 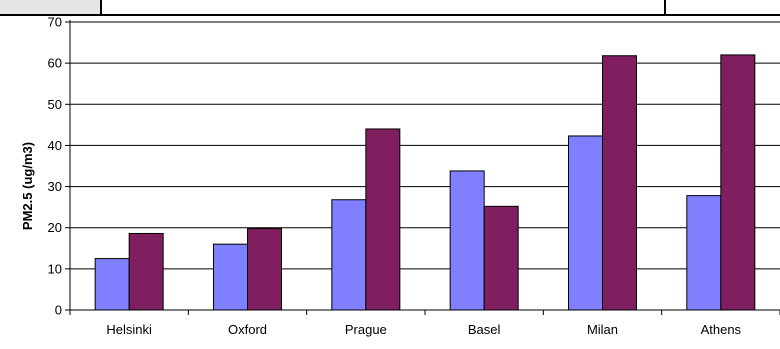 What do you see at coordinates (129, 329) in the screenshot?
I see `x-tick-label: Helsinki` at bounding box center [129, 329].